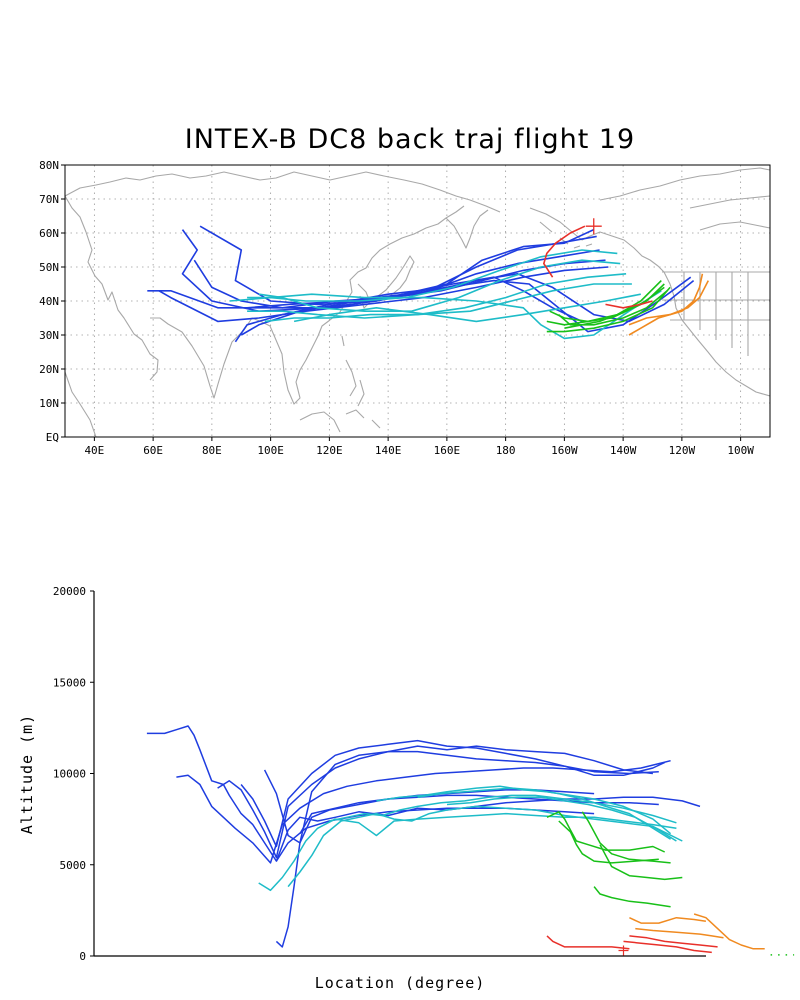  What do you see at coordinates (410, 139) in the screenshot?
I see `chart-title: INTEX-B DC8 back traj flight 19` at bounding box center [410, 139].